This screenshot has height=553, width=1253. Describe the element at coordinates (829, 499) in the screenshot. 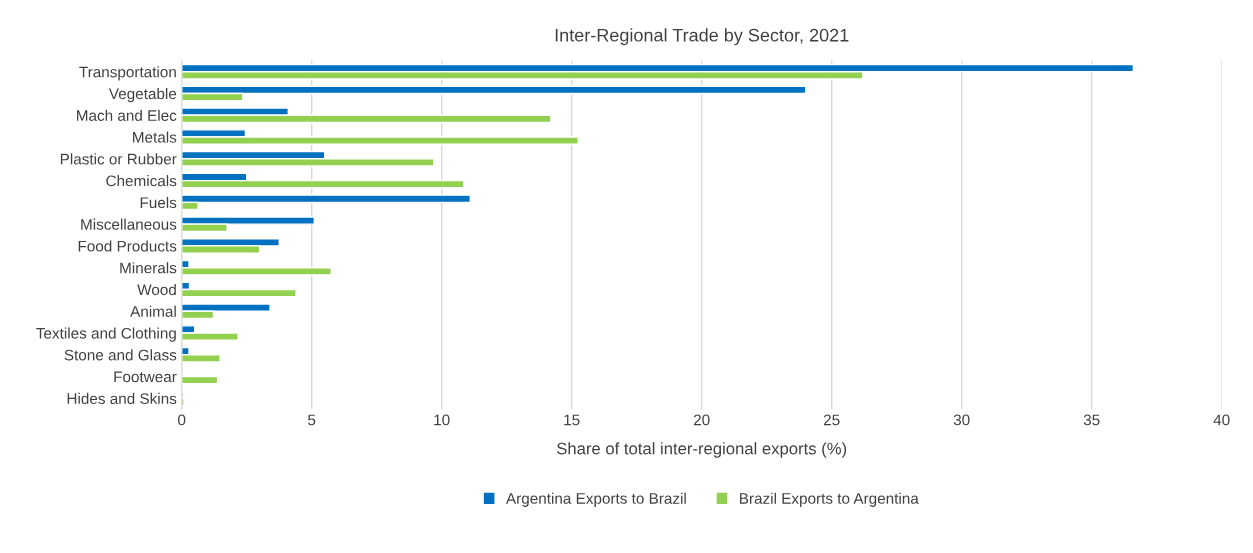

I see `legend-label: Brazil Exports to Argentina` at that location.